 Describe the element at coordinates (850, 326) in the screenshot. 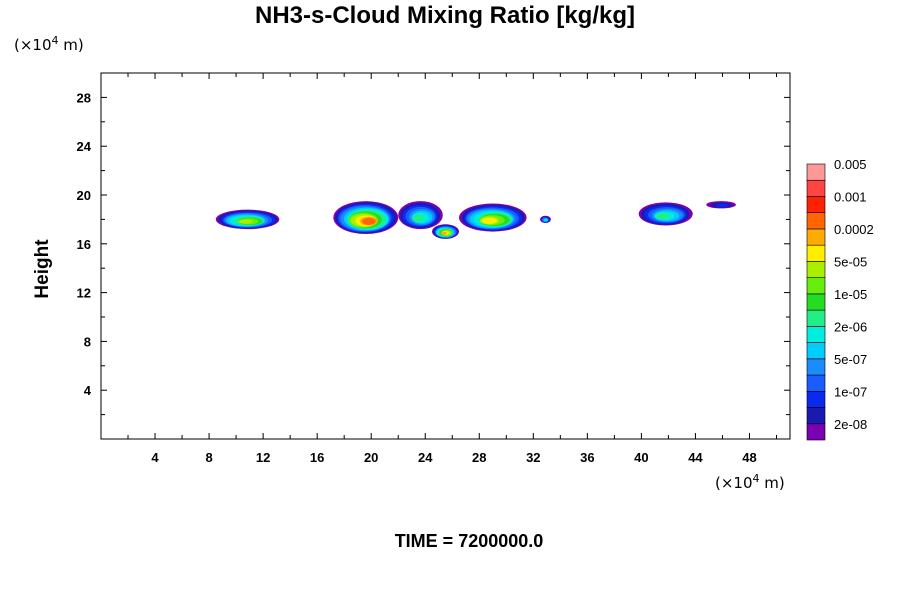

I see `colorbar-label: 2e-06` at that location.